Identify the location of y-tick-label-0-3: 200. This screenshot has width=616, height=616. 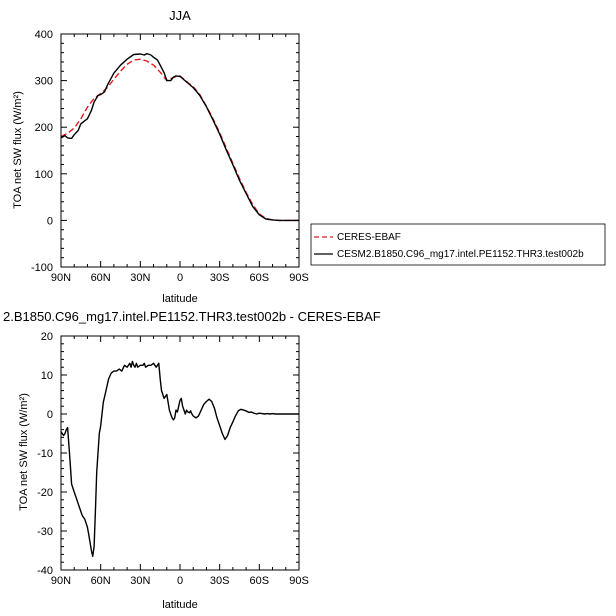
(44, 128).